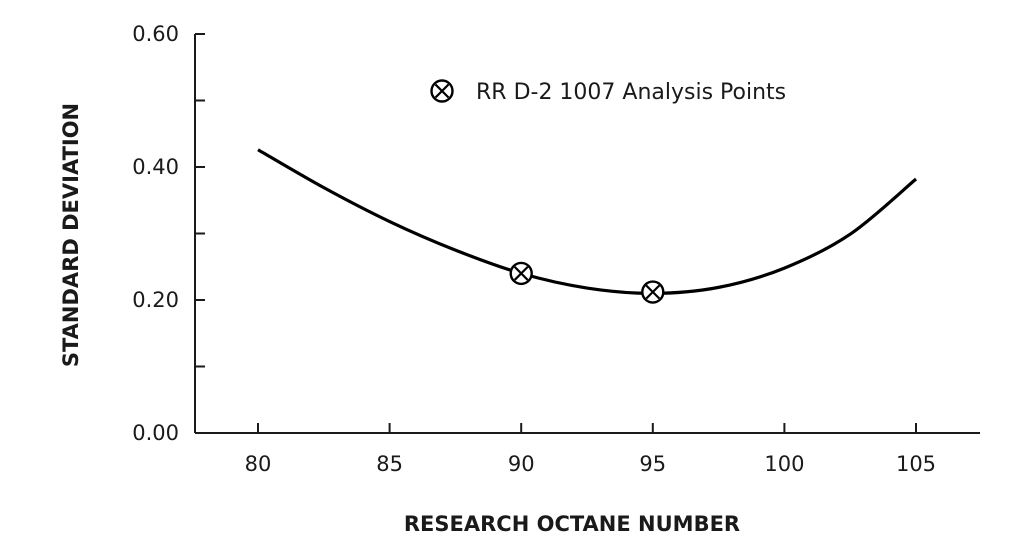 This screenshot has width=1024, height=545. Describe the element at coordinates (521, 464) in the screenshot. I see `x-tick-label: 90` at that location.